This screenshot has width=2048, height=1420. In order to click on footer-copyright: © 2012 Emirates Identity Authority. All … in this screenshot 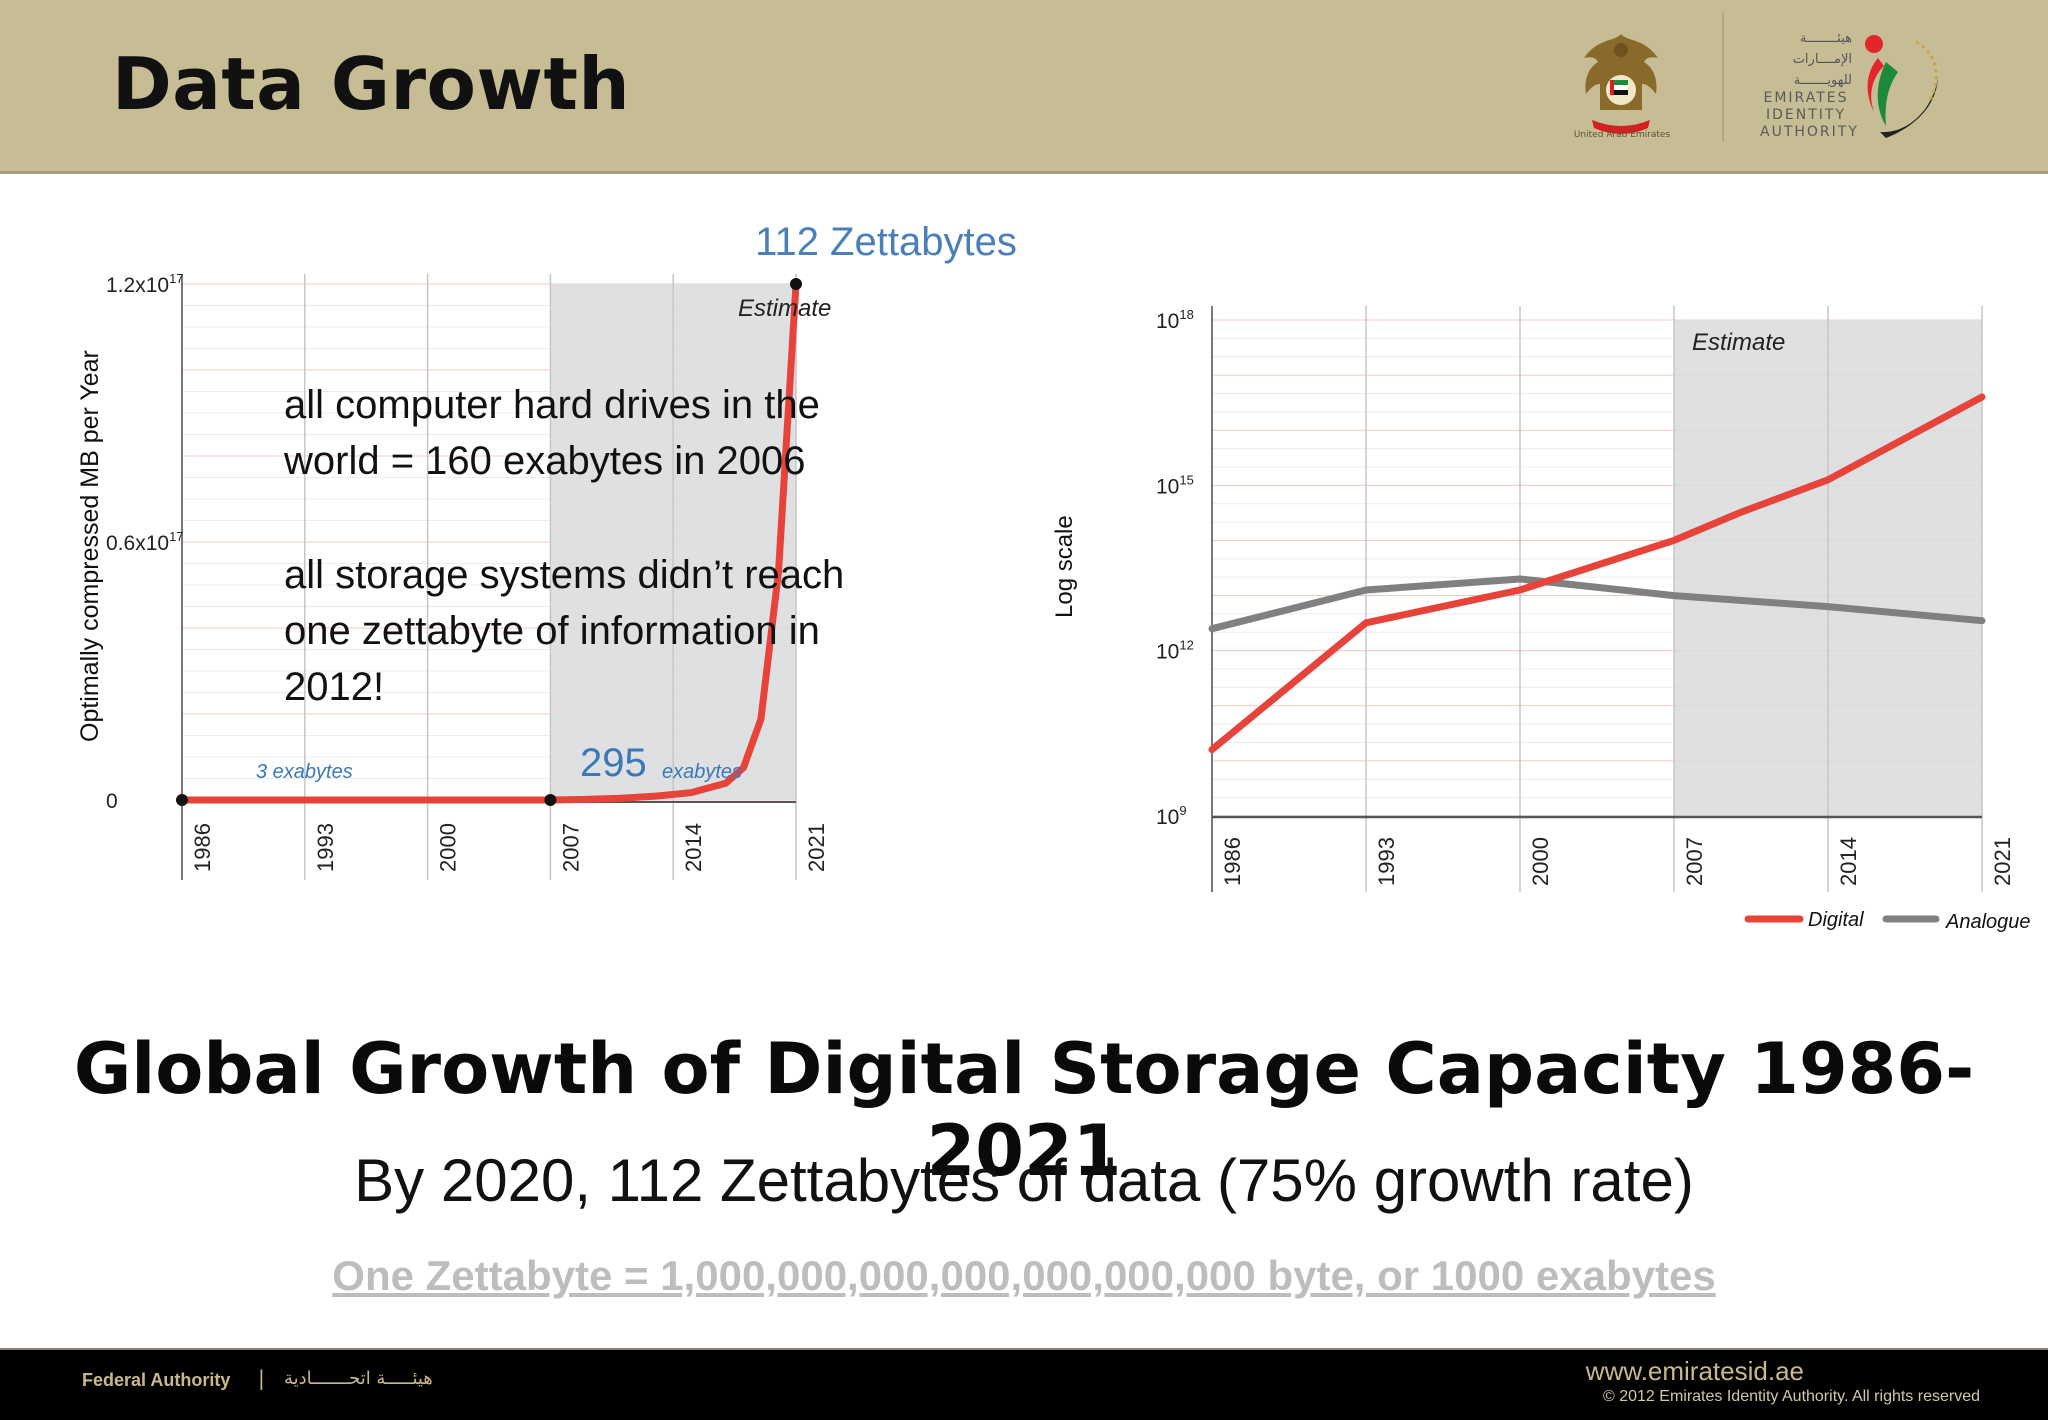, I will do `click(1791, 1396)`.